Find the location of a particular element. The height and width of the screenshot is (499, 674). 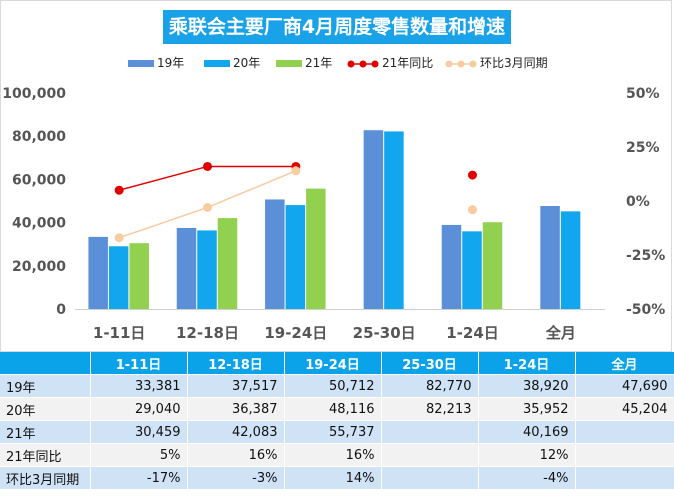

table-cell: 35,952 is located at coordinates (527, 409).